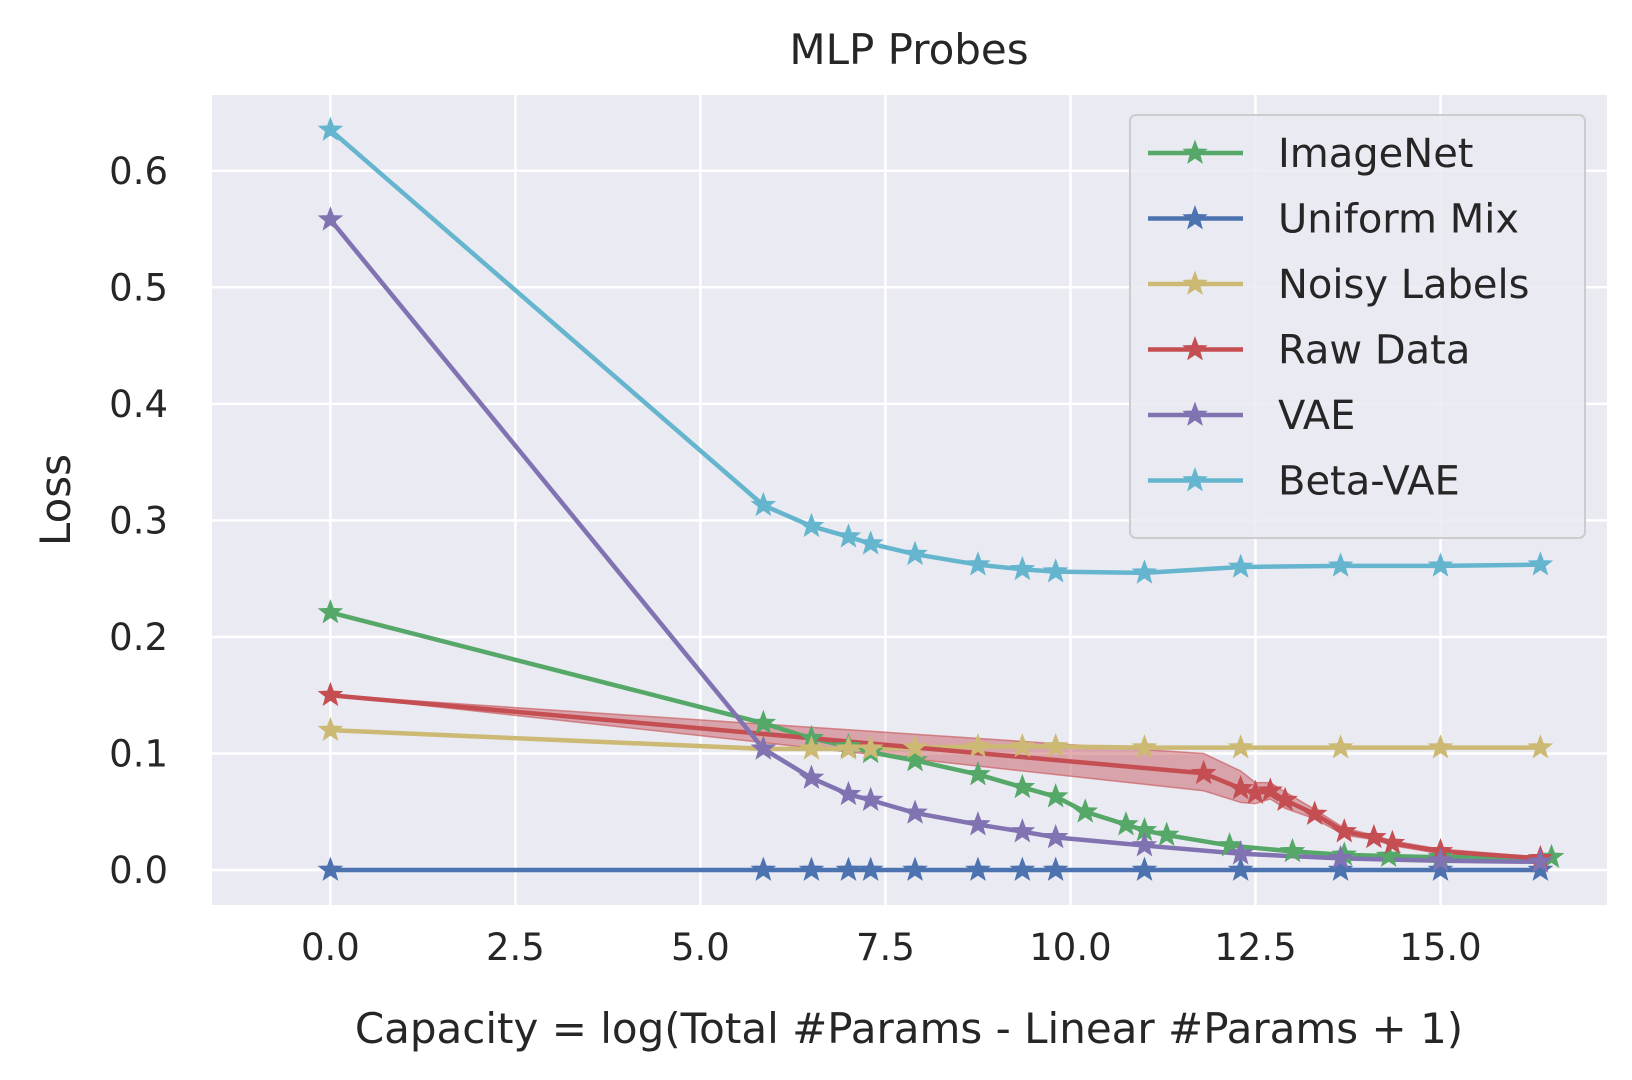 The height and width of the screenshot is (1080, 1632). I want to click on x-tick-label: 7.5, so click(885, 947).